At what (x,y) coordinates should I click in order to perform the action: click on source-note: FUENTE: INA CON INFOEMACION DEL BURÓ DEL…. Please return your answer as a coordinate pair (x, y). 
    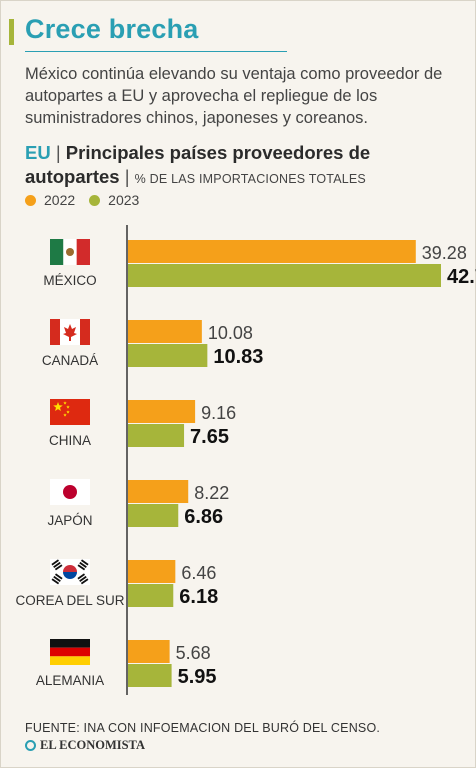
    Looking at the image, I should click on (203, 728).